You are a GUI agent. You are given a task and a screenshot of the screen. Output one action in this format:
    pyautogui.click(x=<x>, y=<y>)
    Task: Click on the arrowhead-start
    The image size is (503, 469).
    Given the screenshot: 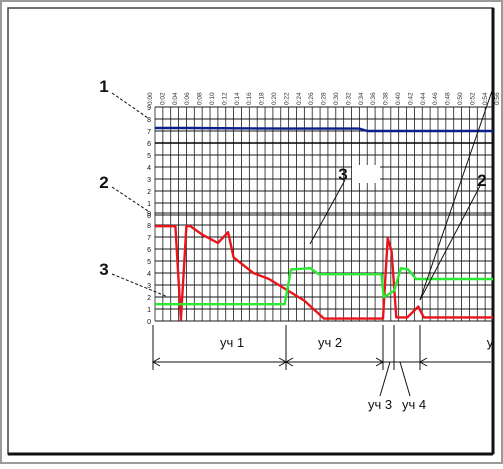 What is the action you would take?
    pyautogui.click(x=156, y=362)
    